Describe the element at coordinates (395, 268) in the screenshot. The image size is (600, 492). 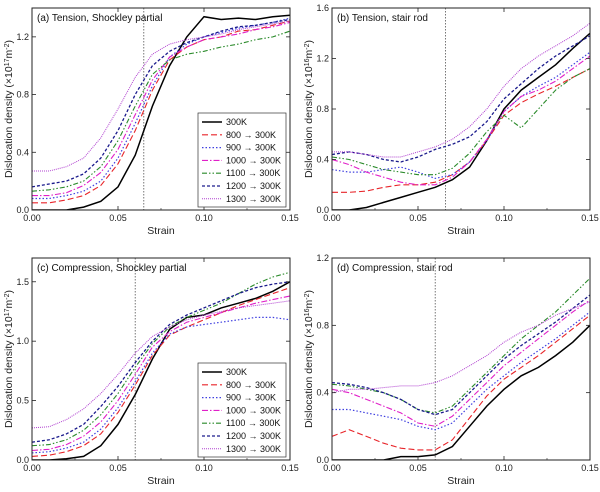
I see `panel-title: (d) Compression, stair rod` at that location.